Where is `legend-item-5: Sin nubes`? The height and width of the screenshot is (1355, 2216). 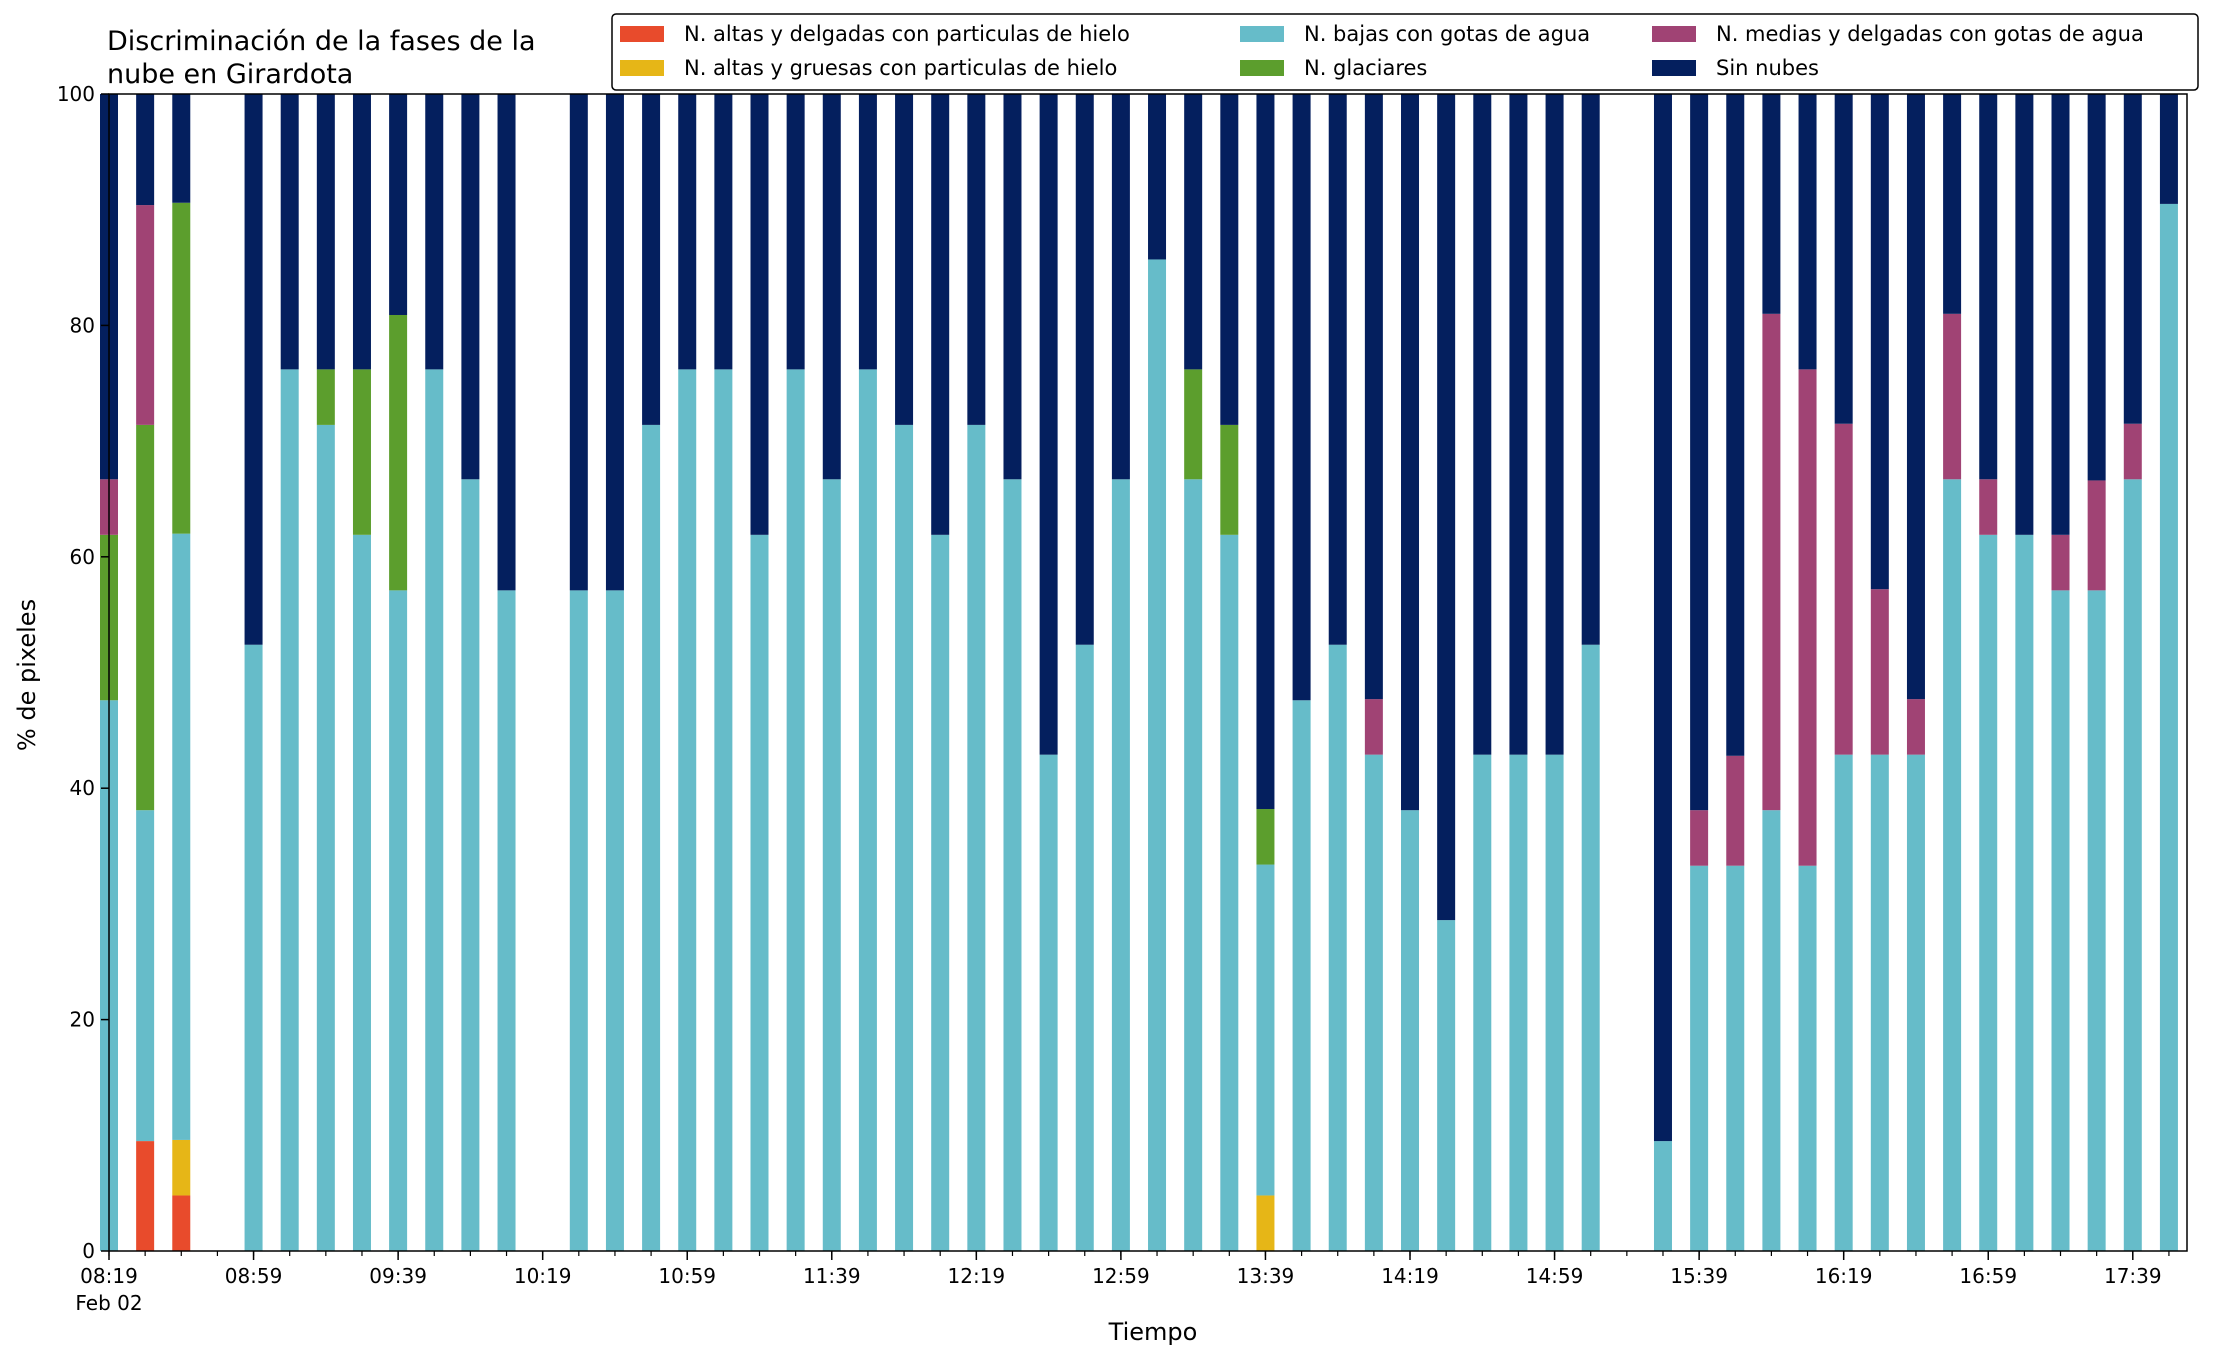
legend-item-5: Sin nubes is located at coordinates (1735, 68).